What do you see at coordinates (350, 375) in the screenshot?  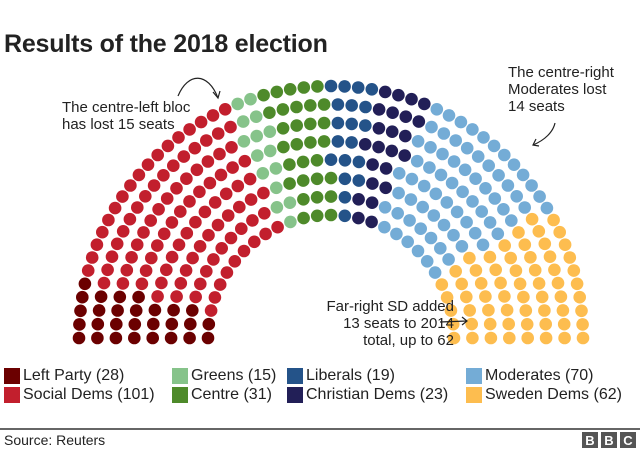 I see `legend-label: Liberals (19)` at bounding box center [350, 375].